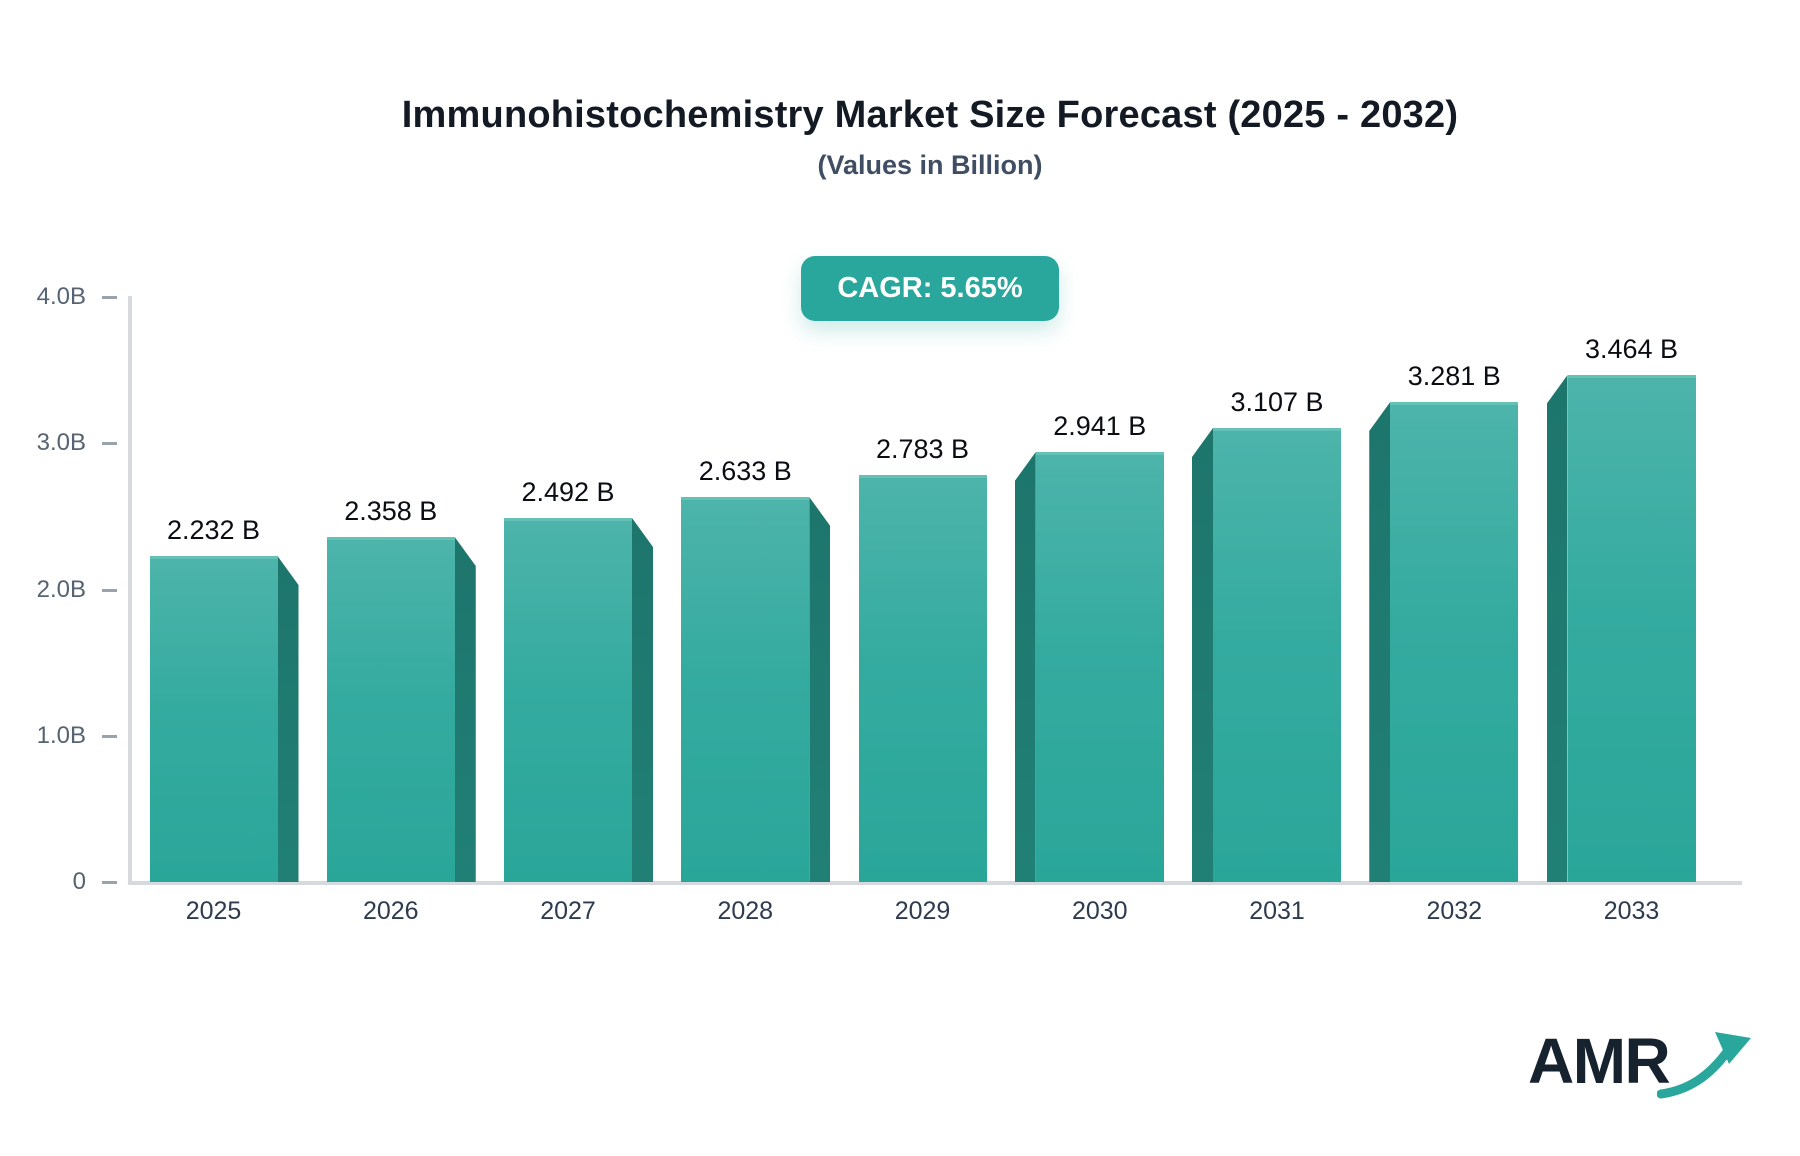  I want to click on bar-value-label: 3.107 B, so click(1277, 402).